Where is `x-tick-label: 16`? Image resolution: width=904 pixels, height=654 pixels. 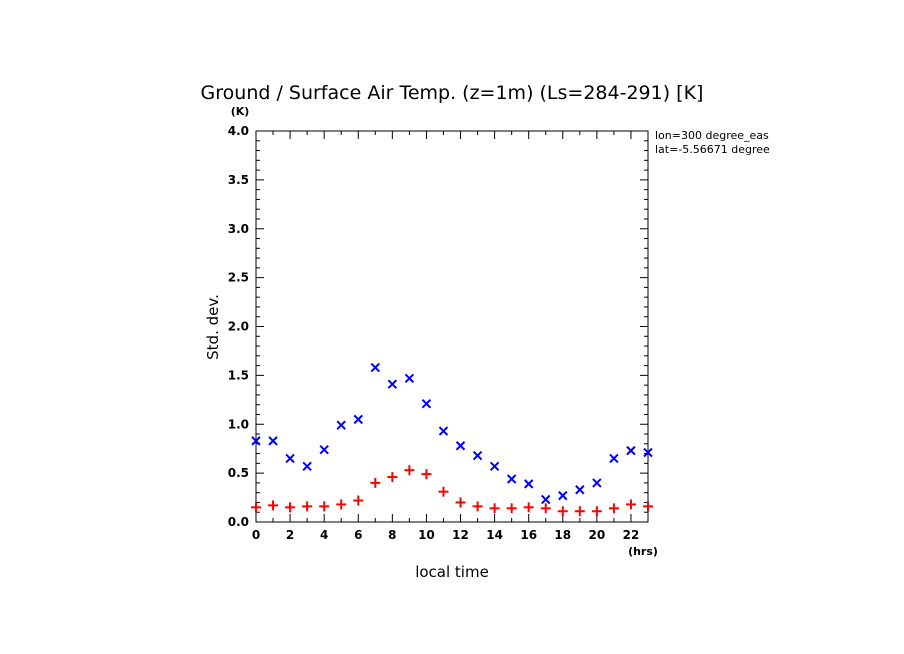
x-tick-label: 16 is located at coordinates (528, 535).